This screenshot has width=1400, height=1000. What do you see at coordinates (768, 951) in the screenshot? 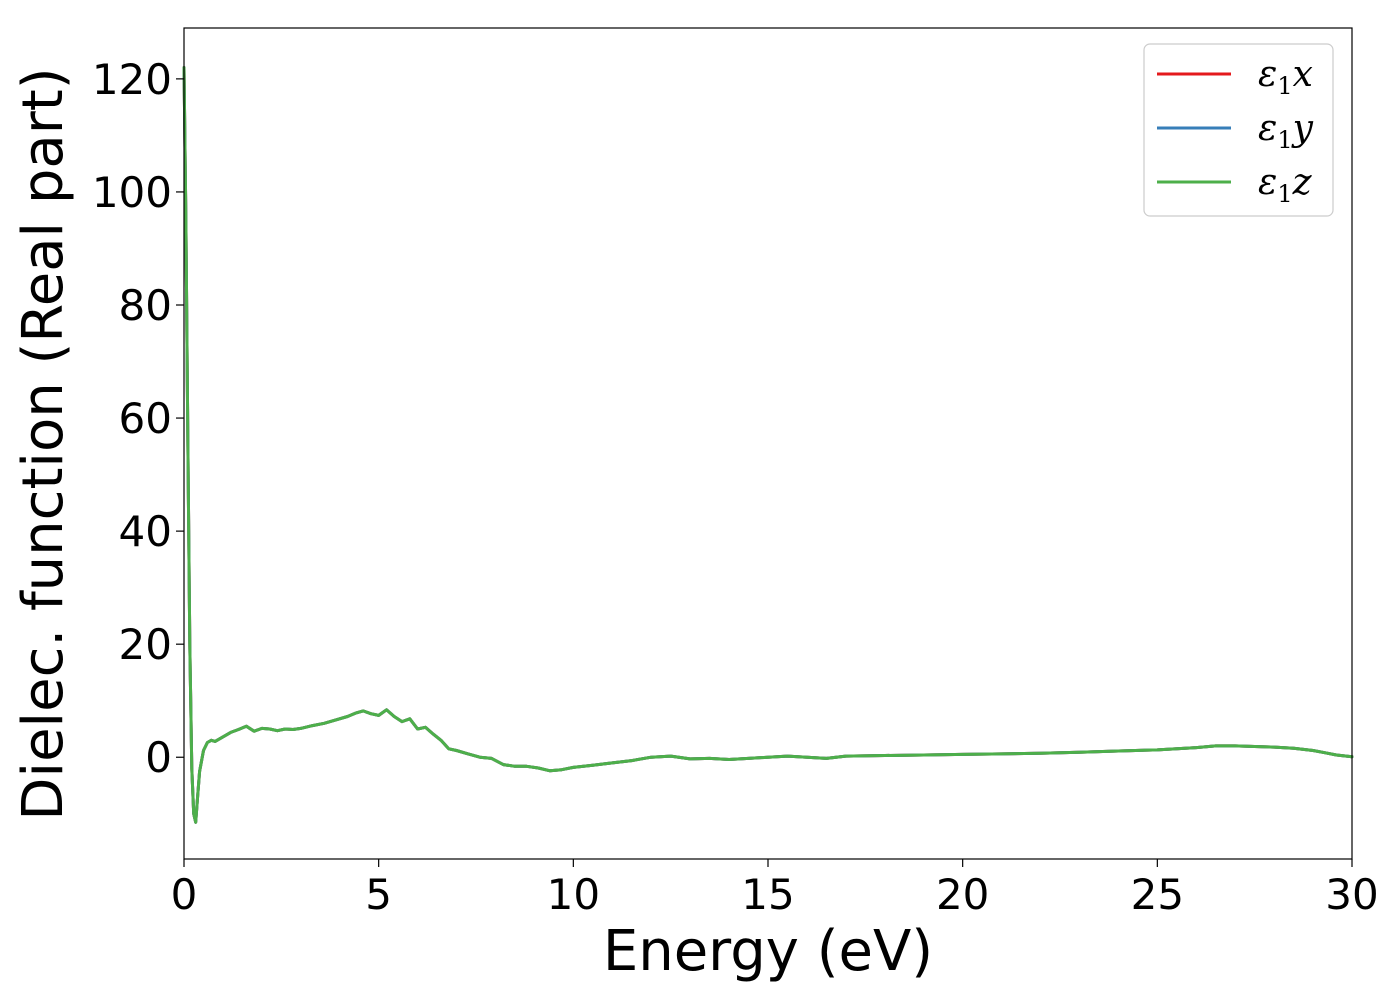
I see `x-axis-label: Energy (eV)` at bounding box center [768, 951].